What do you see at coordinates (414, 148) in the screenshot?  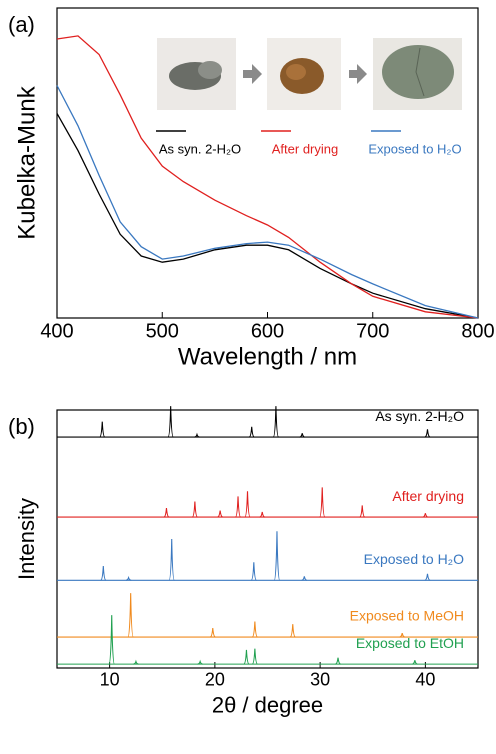 I see `legend-label: Exposed to H₂O` at bounding box center [414, 148].